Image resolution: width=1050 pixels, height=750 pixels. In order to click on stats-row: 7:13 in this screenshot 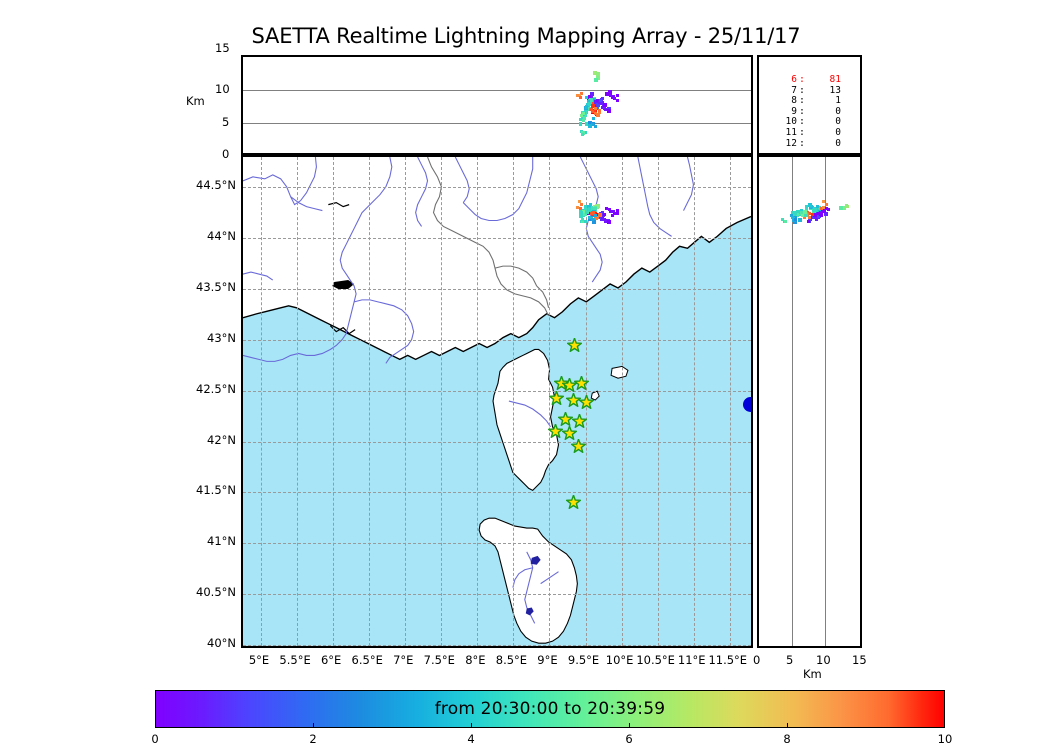, I will do `click(816, 90)`.